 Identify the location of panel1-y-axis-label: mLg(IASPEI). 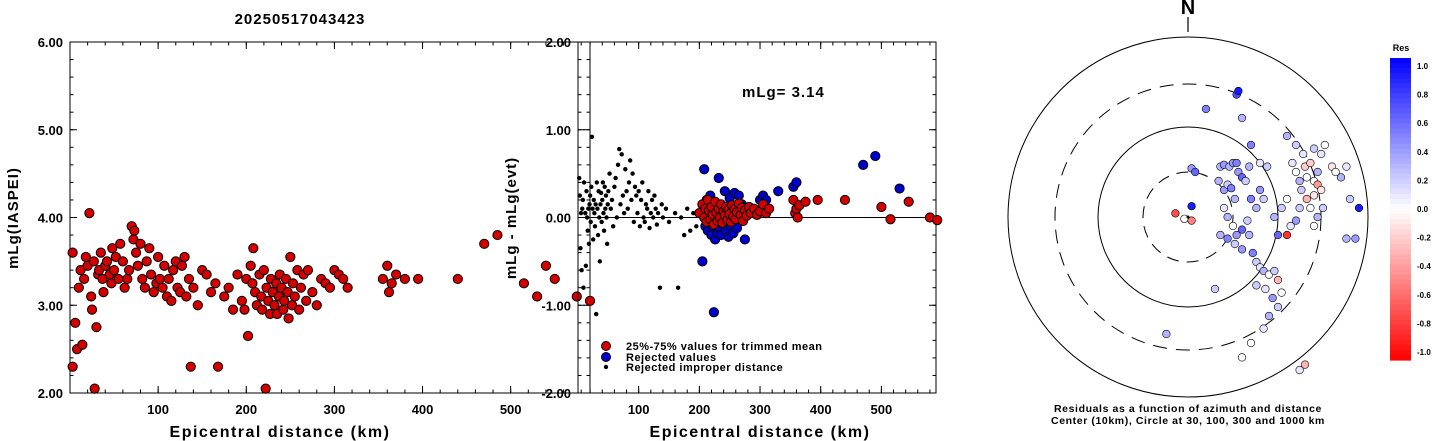
(13, 218).